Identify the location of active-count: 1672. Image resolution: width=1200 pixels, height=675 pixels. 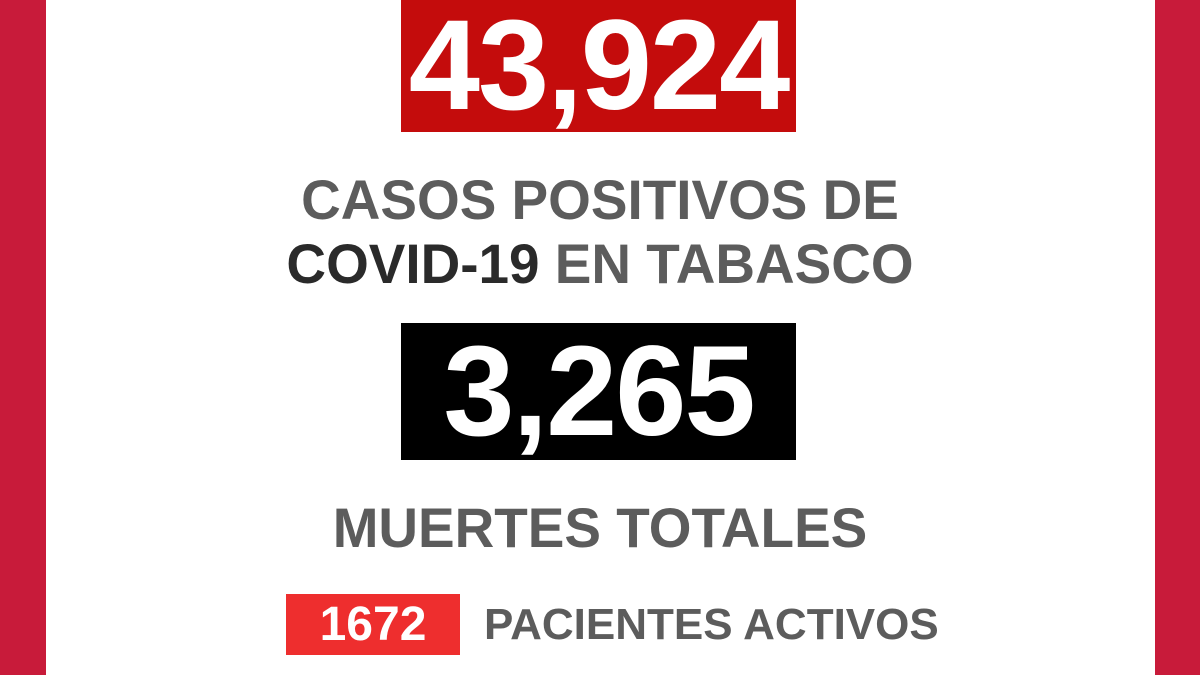
(373, 624).